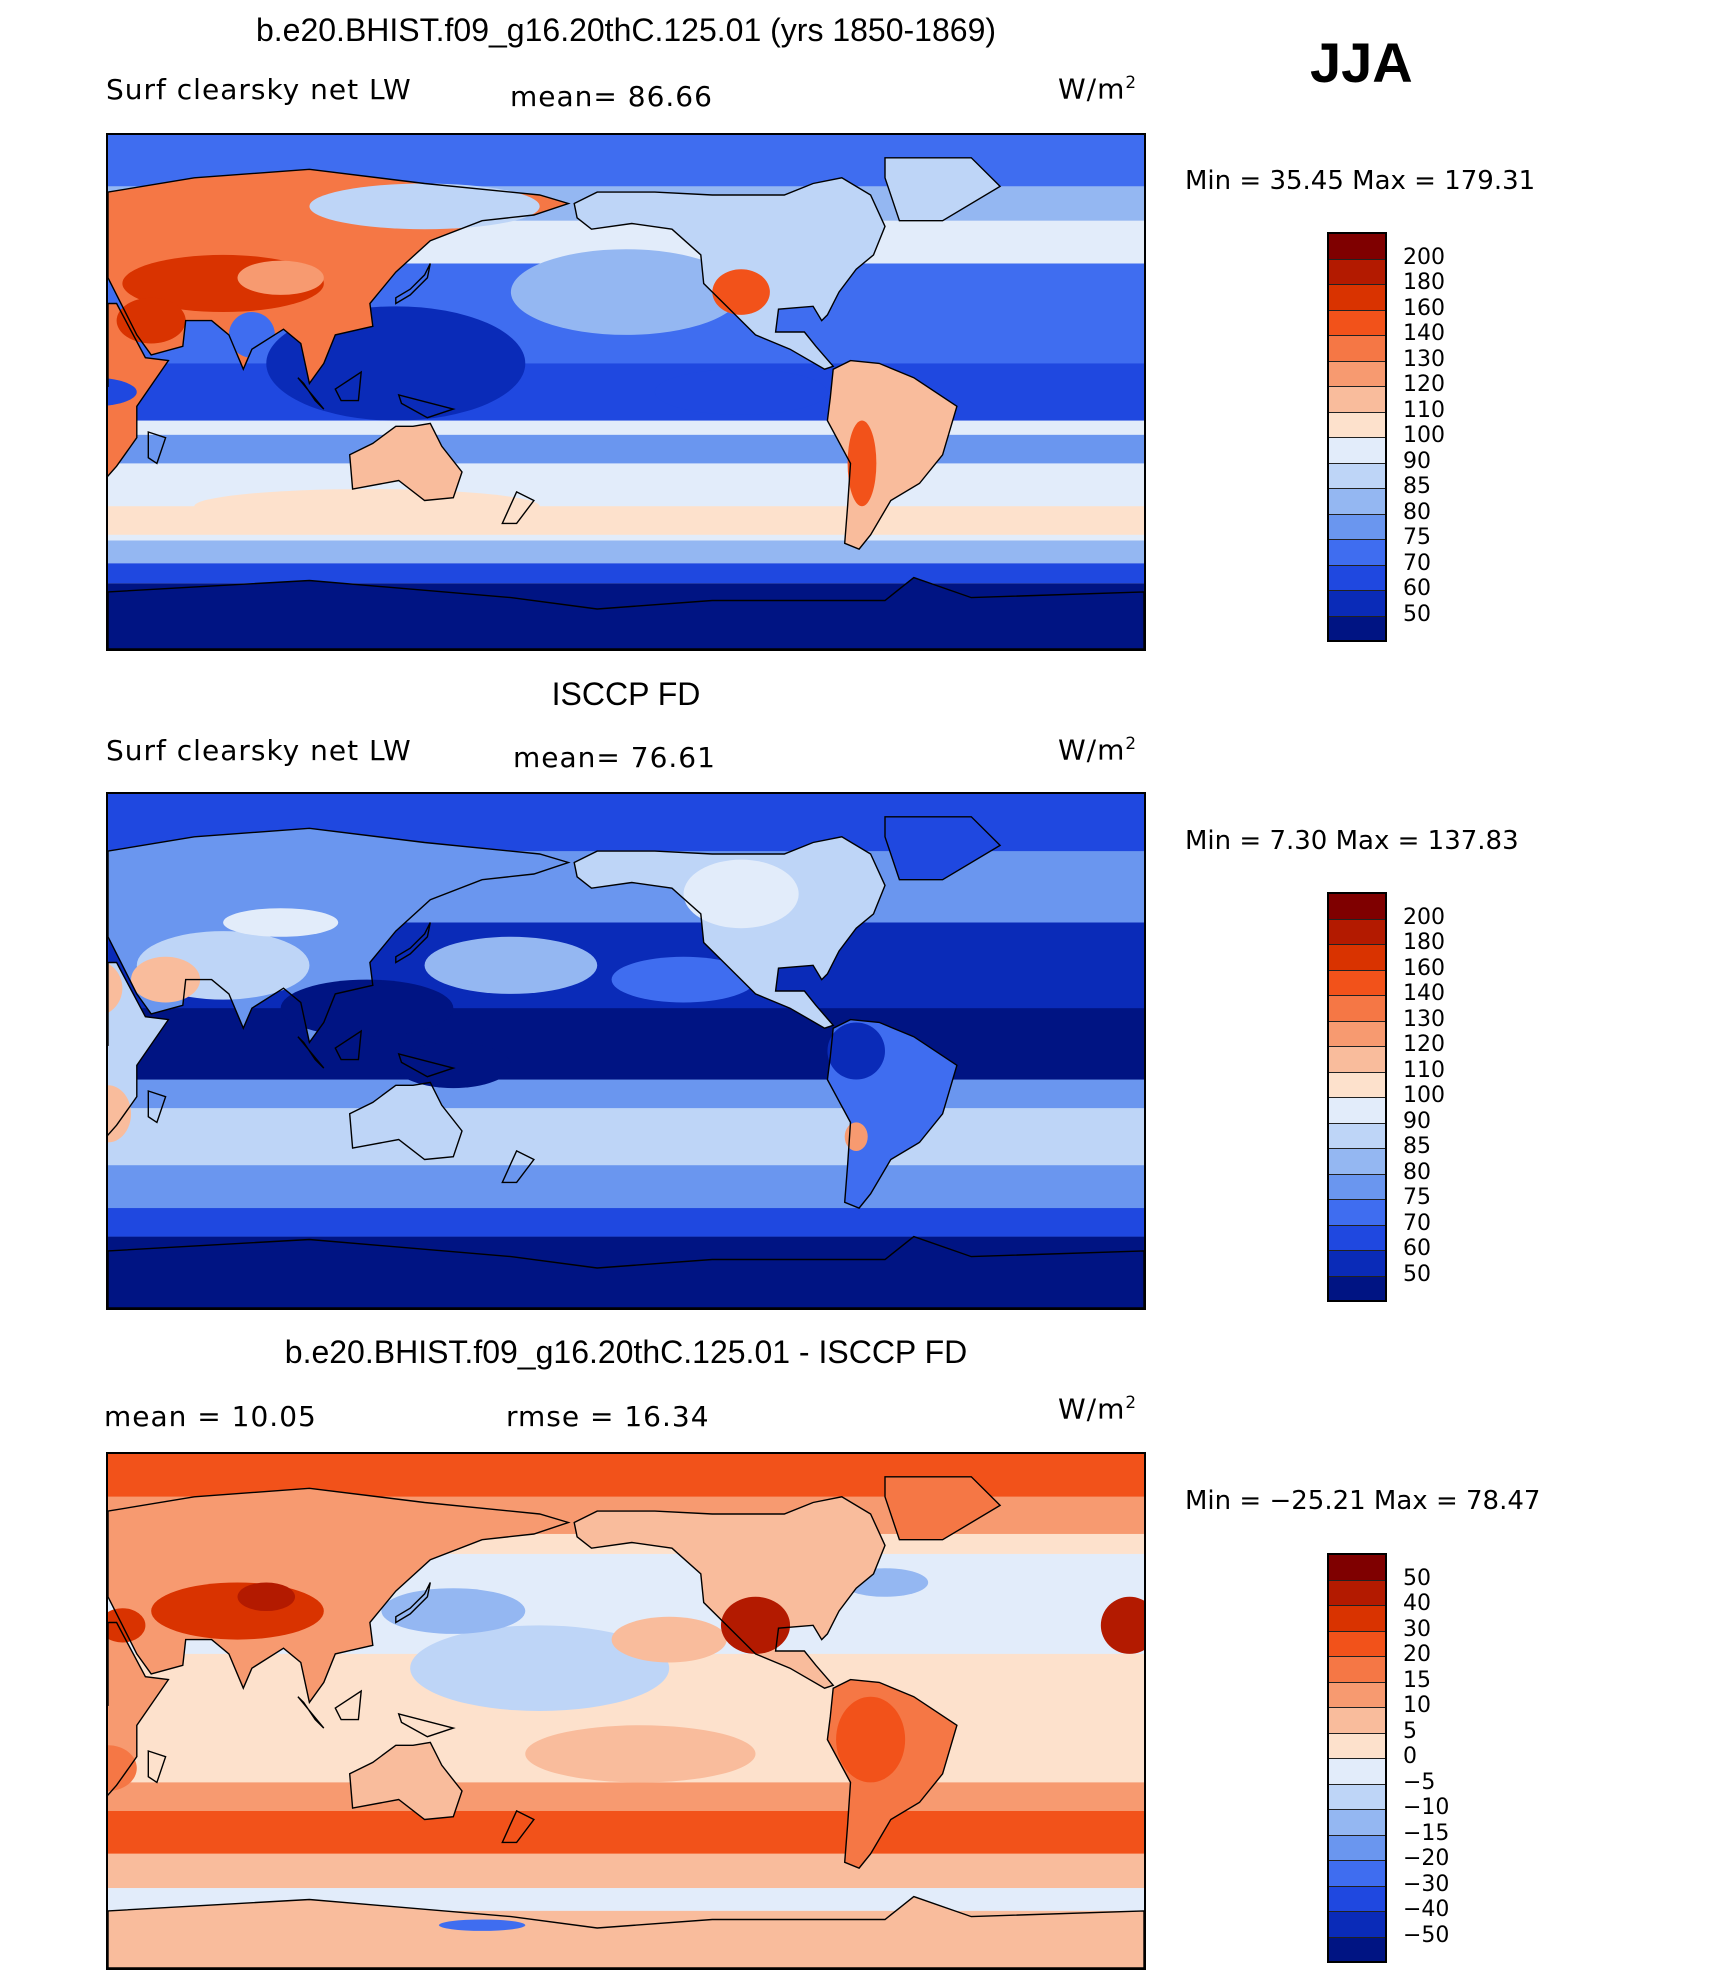 This screenshot has width=1710, height=1979. Describe the element at coordinates (1424, 1095) in the screenshot. I see `colorbar-tick-label: 100` at that location.